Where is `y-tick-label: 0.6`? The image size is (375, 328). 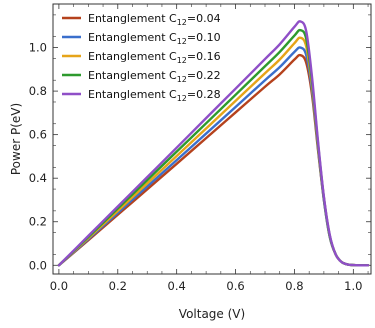 y-tick-label: 0.6 is located at coordinates (38, 135).